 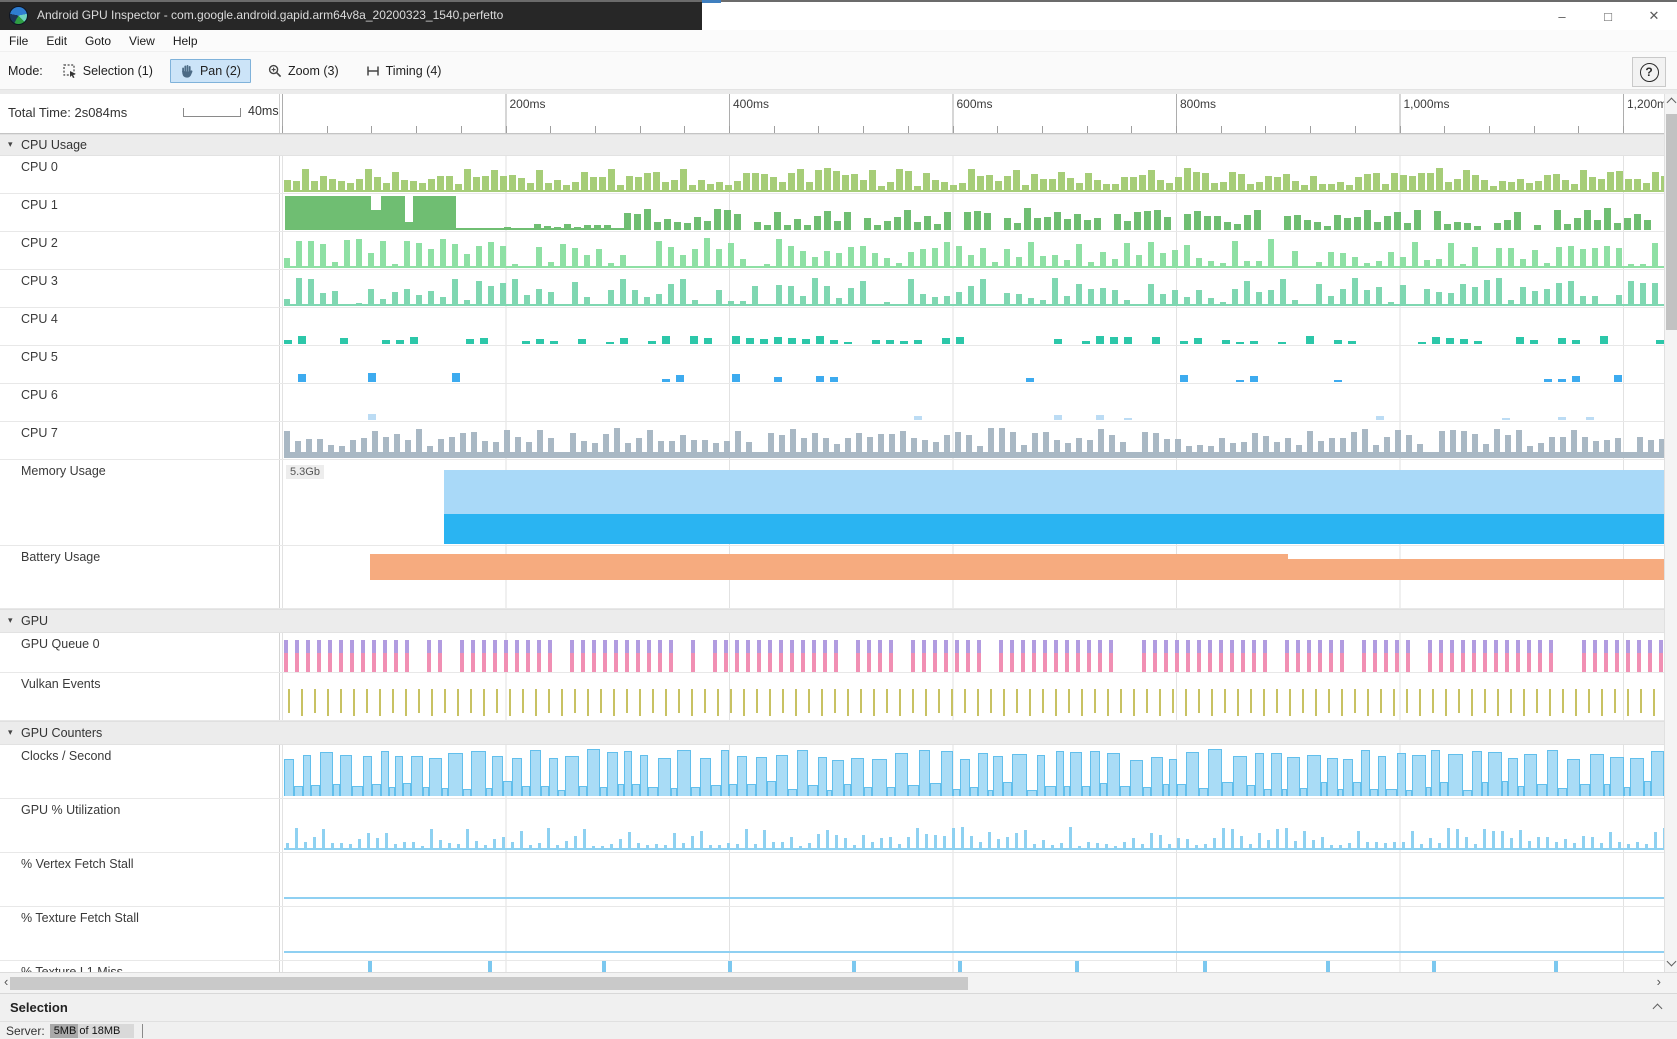 I want to click on mode-button-timing: Timing (4), so click(x=404, y=71).